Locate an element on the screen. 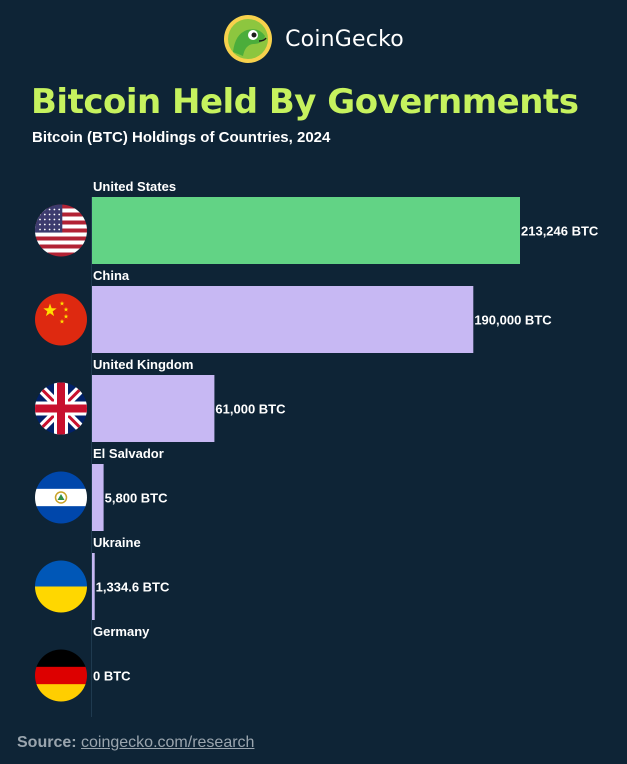 The image size is (627, 764). brand-header: CoinGecko is located at coordinates (313, 39).